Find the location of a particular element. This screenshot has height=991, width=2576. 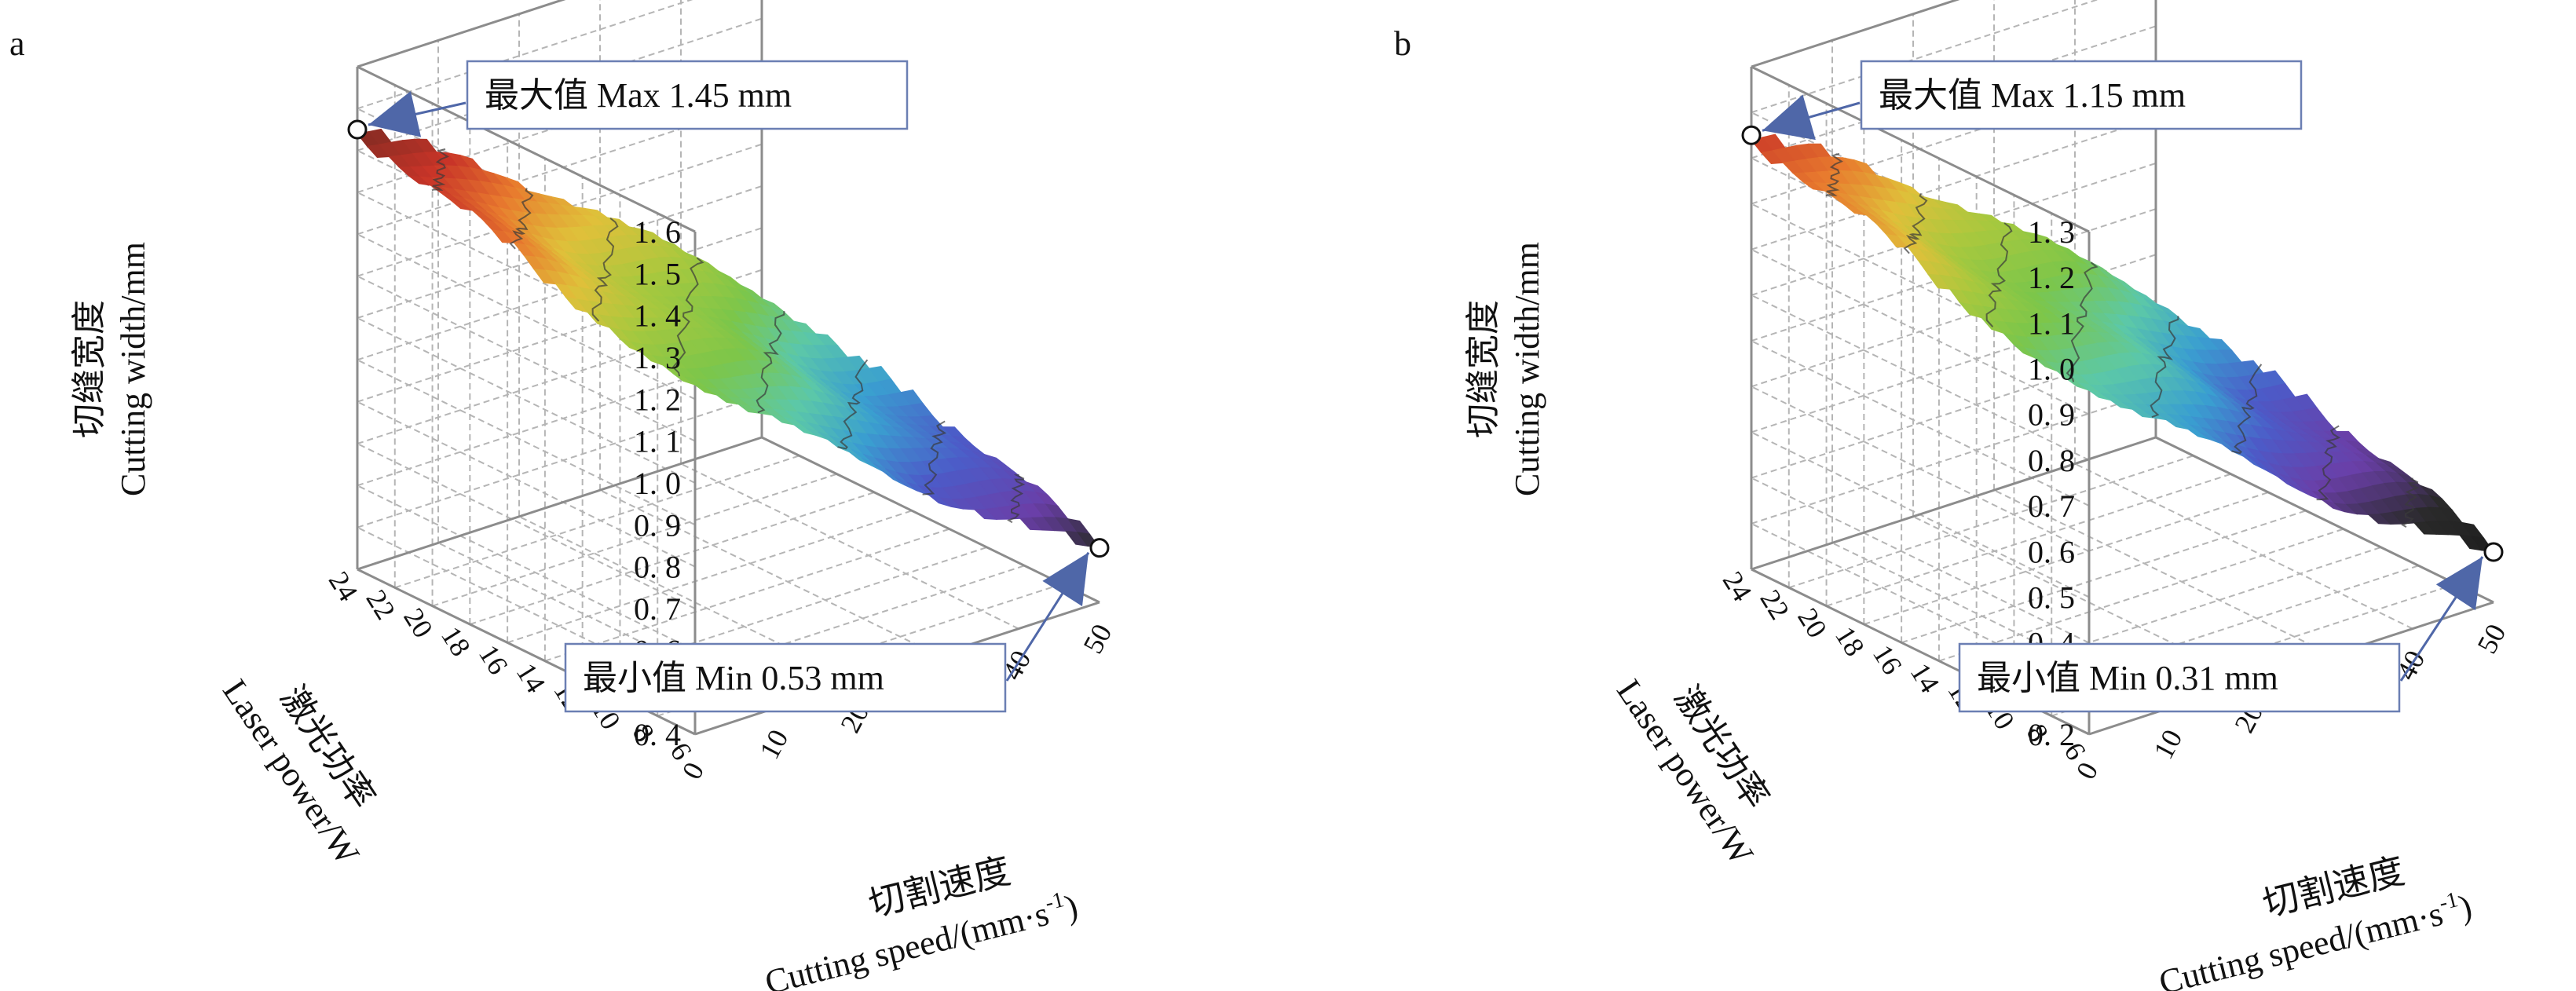

max-label: 最大值 Max 1.15 mm is located at coordinates (2033, 95).